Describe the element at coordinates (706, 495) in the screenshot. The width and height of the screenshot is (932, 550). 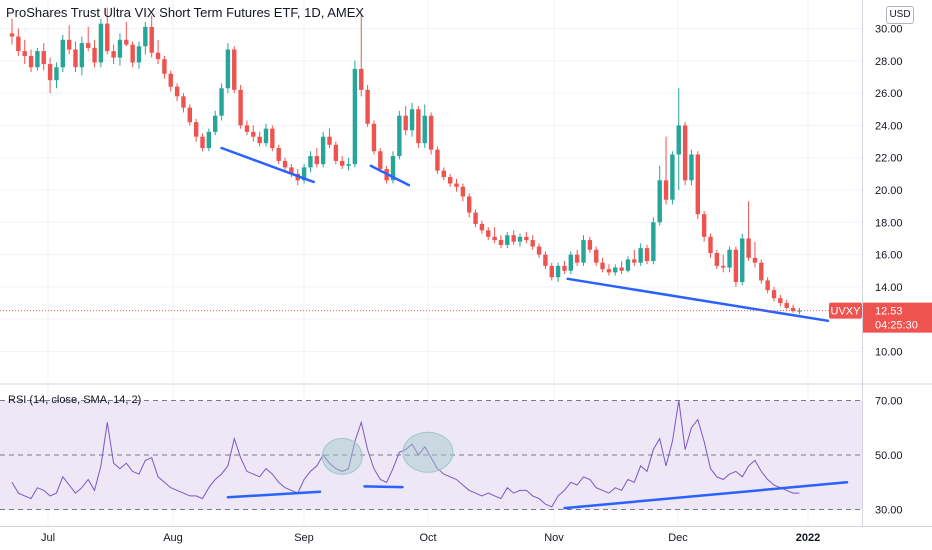
I see `trendline-rsi` at that location.